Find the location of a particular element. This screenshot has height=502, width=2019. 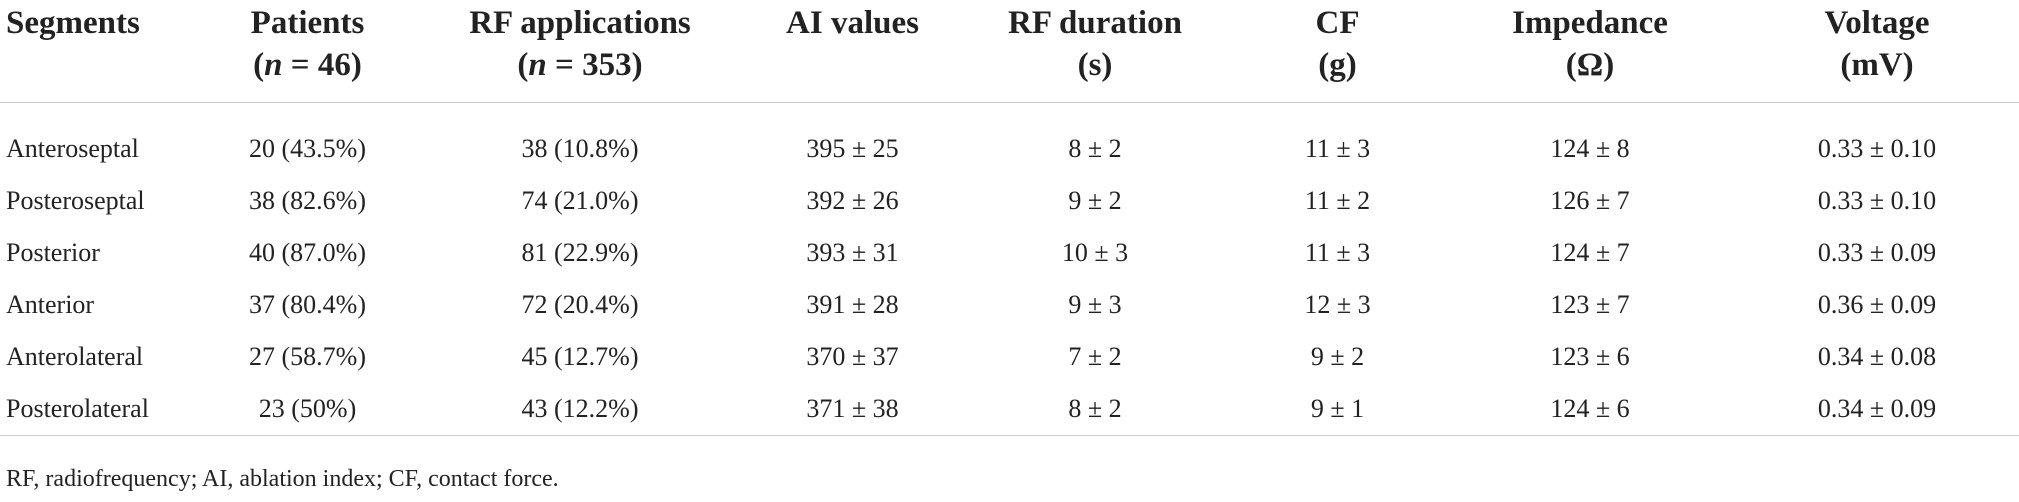

header-rf-duration: RF duration (s) is located at coordinates (1095, 51).